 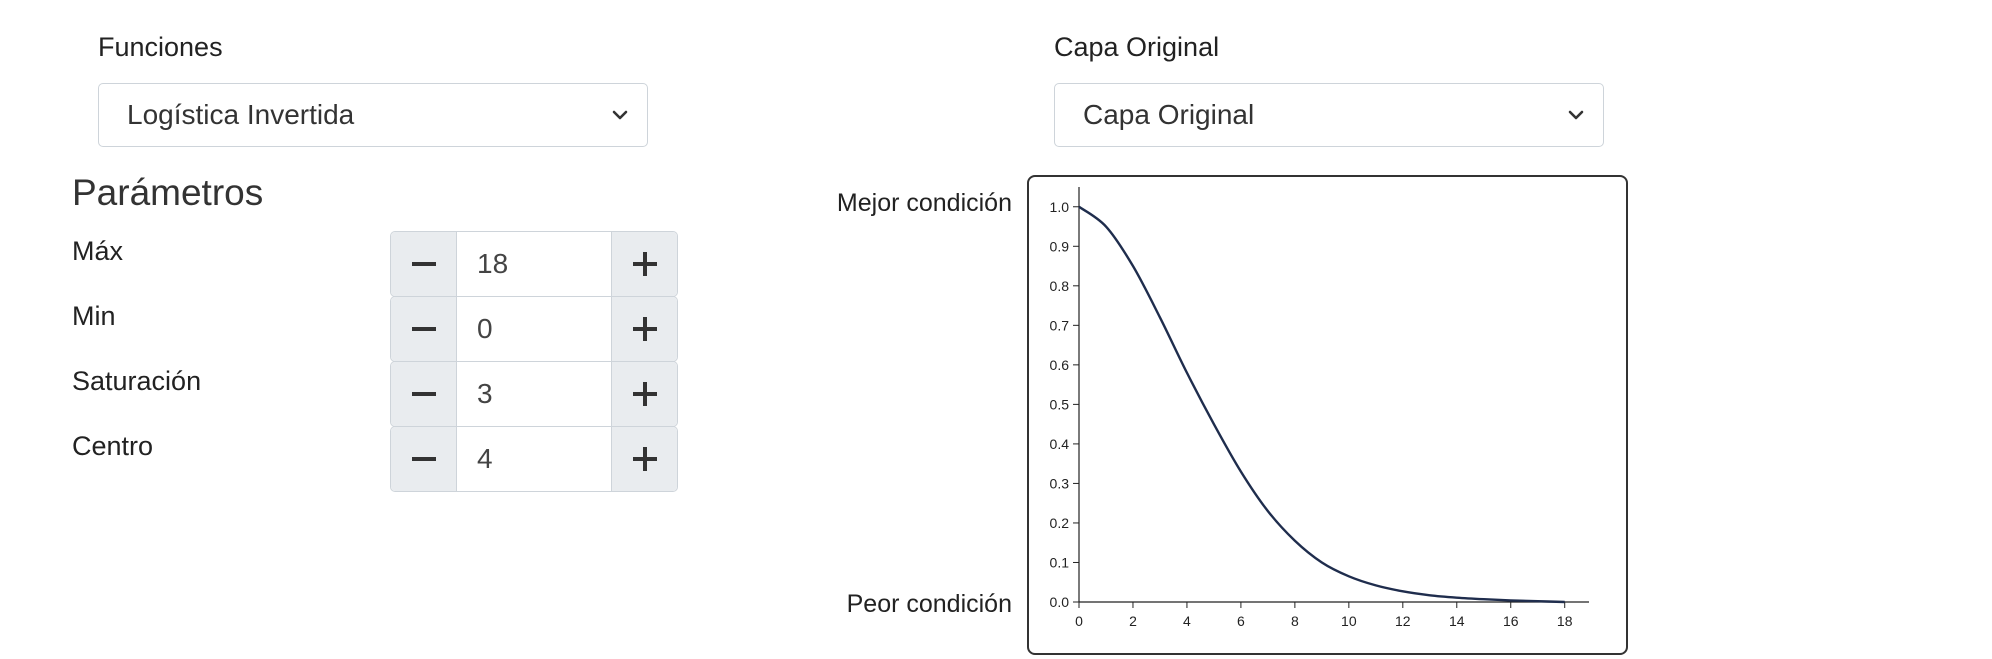 I want to click on parametros-title: Parámetros, so click(x=168, y=192).